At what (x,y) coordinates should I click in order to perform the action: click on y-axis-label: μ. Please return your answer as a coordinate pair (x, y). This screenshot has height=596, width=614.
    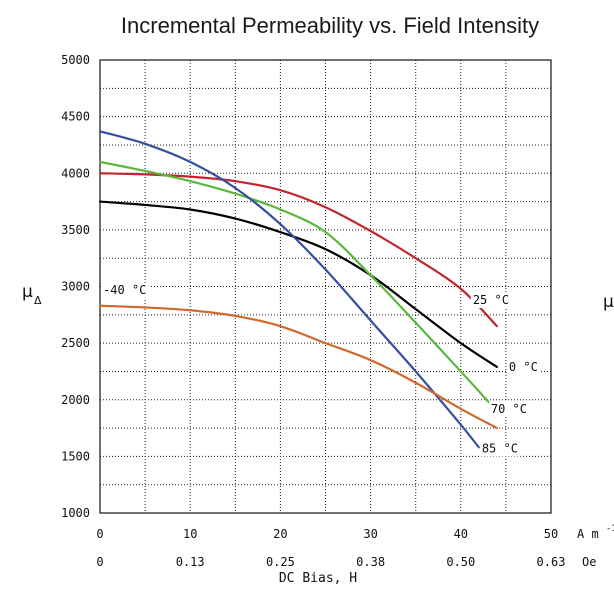
    Looking at the image, I should click on (27, 292).